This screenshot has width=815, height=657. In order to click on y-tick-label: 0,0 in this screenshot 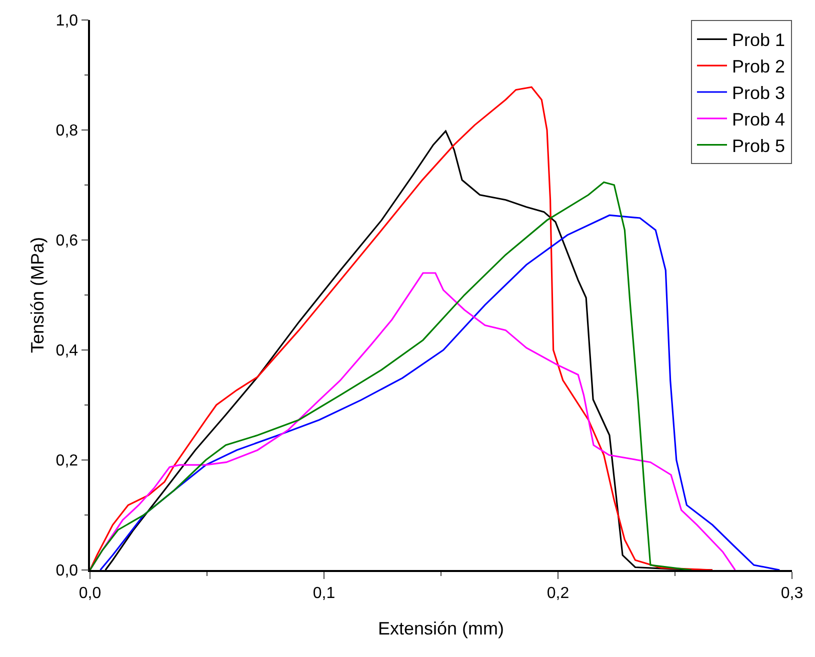, I will do `click(67, 571)`.